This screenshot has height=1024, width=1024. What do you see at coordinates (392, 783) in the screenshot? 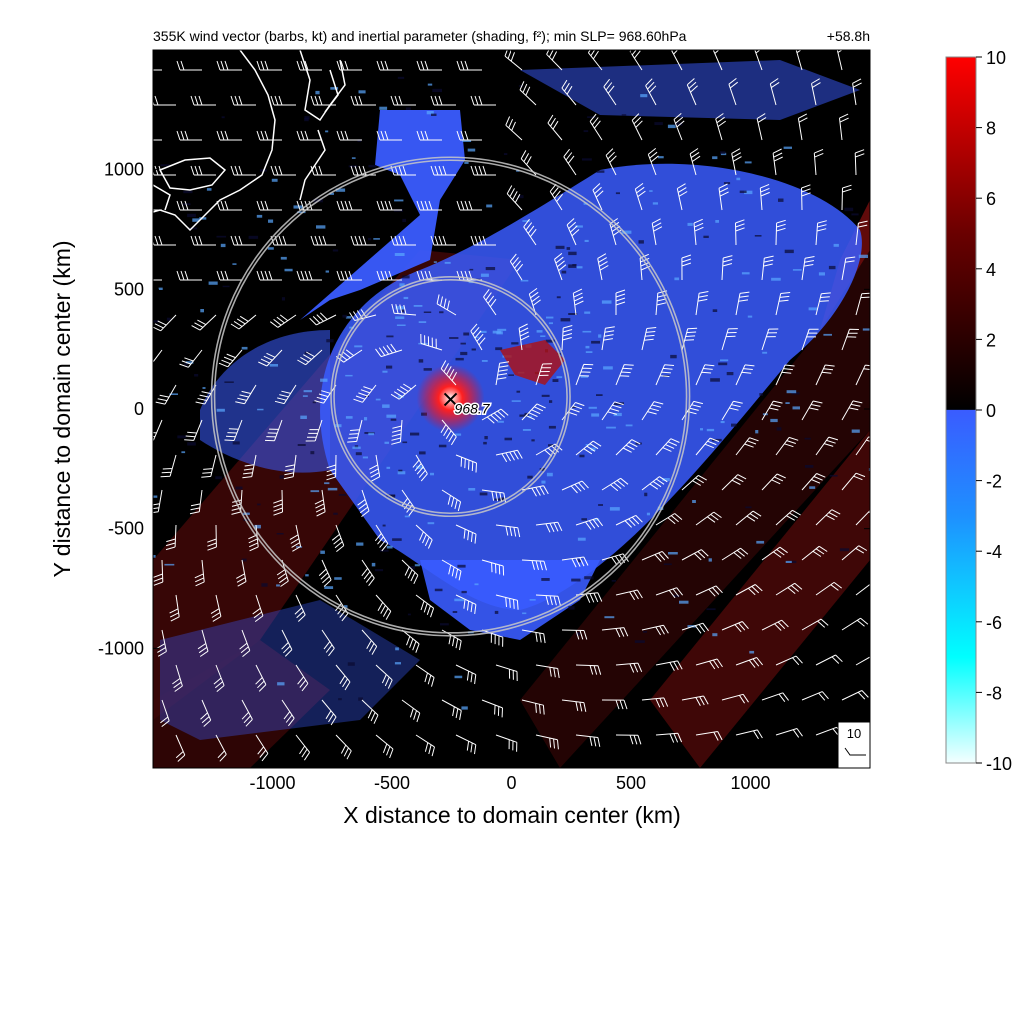
I see `x-tick-label: -500` at bounding box center [392, 783].